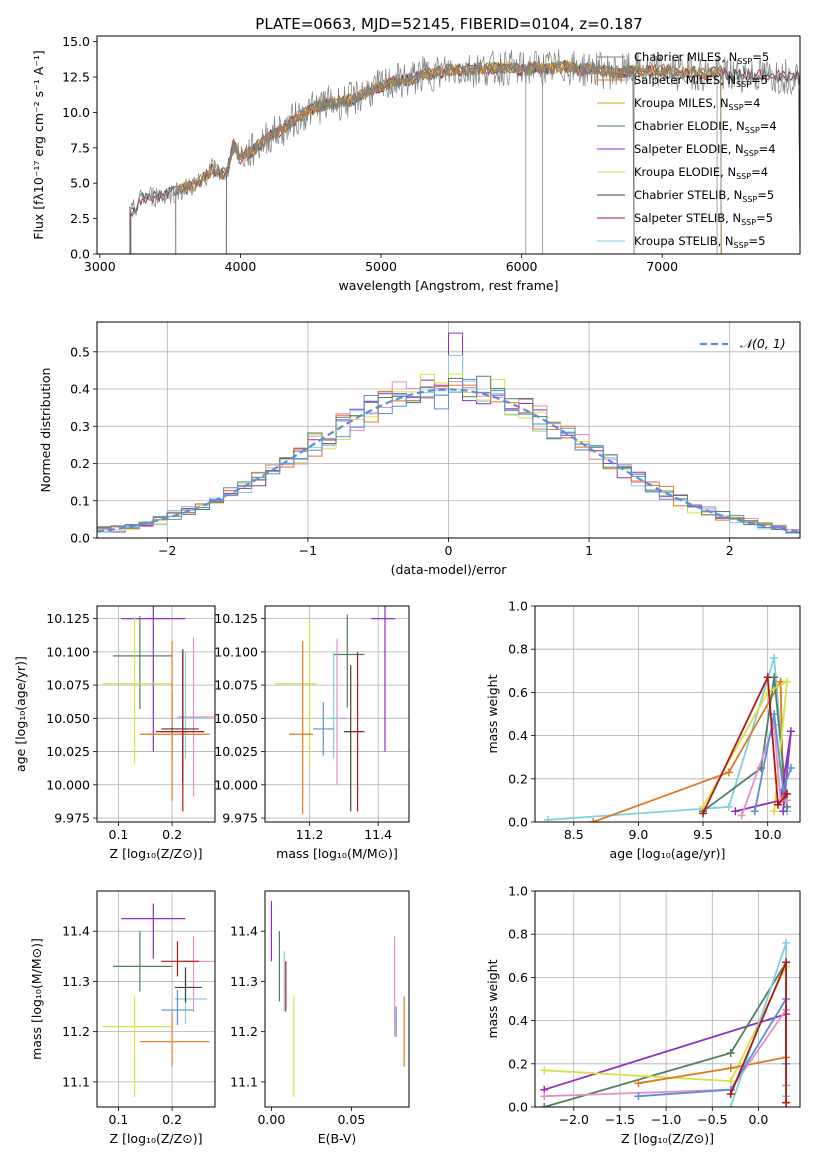 The height and width of the screenshot is (1170, 819). Describe the element at coordinates (378, 834) in the screenshot. I see `age-vs-mass-xtick-label-1: 11.4` at that location.